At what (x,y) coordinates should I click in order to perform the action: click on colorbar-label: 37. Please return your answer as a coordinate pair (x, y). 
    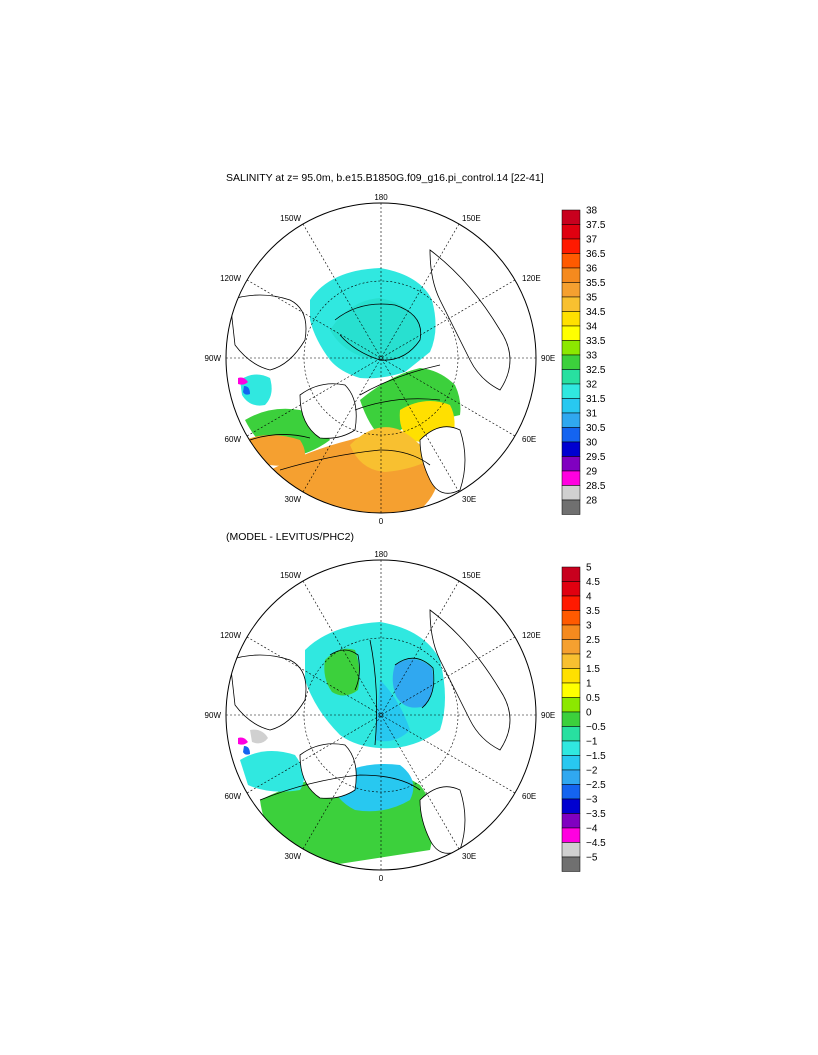
    Looking at the image, I should click on (592, 240).